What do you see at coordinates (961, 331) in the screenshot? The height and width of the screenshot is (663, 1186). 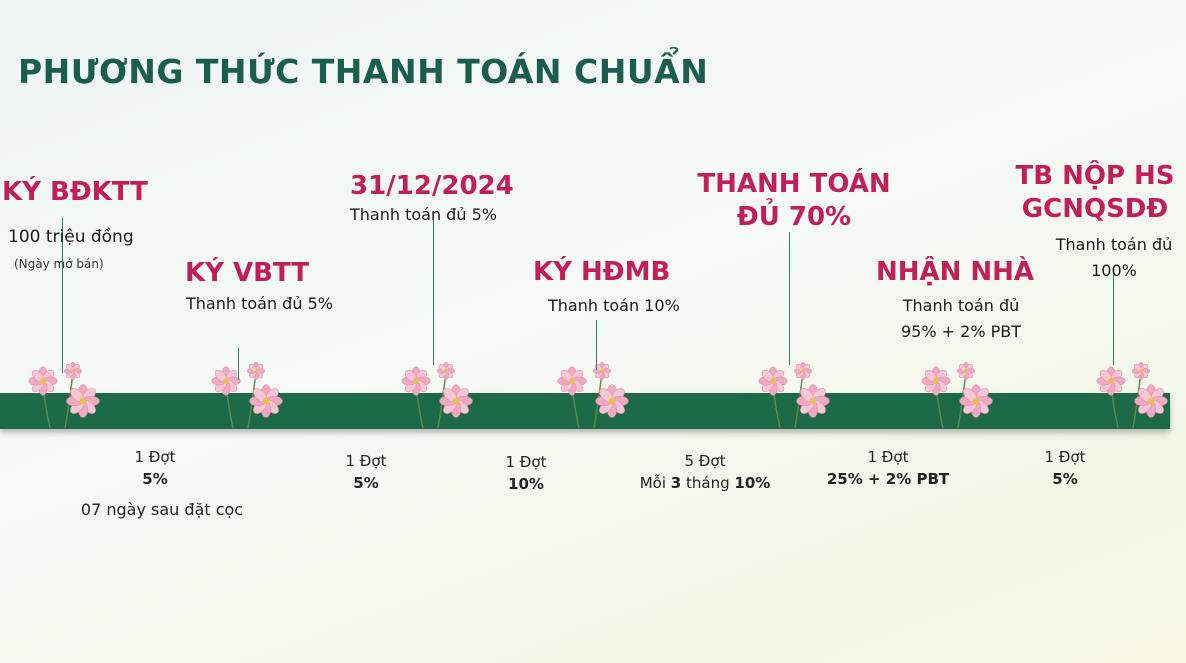 I see `description-line: 95% + 2% PBT` at bounding box center [961, 331].